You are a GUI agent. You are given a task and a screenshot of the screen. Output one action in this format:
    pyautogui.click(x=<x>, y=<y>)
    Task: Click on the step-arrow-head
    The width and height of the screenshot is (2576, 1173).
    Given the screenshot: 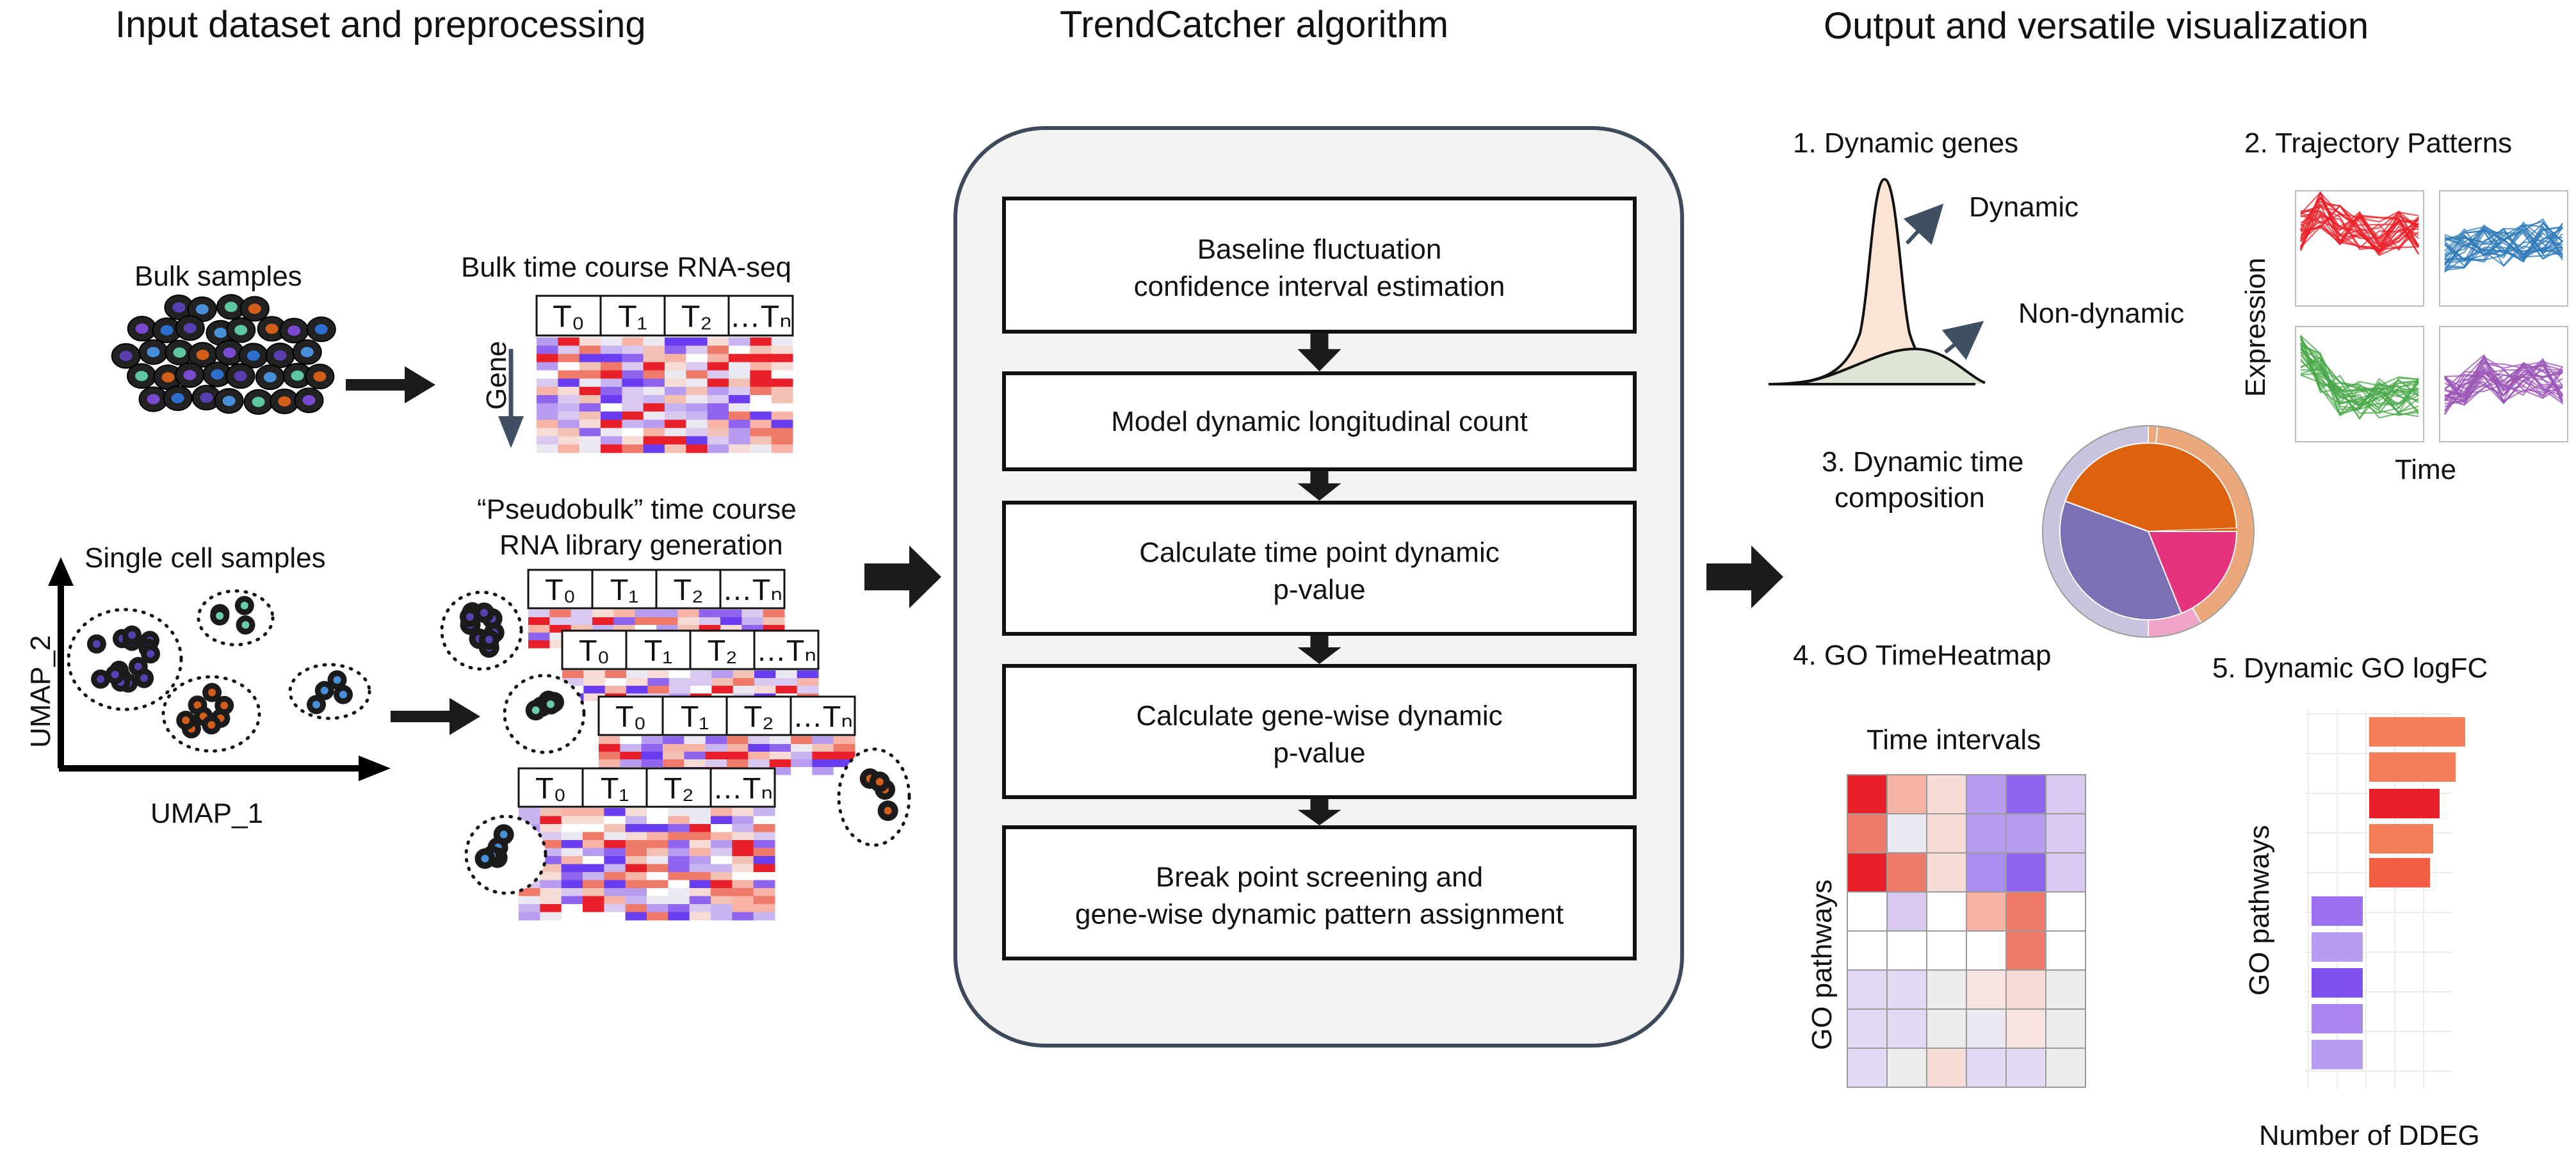 What is the action you would take?
    pyautogui.click(x=1319, y=817)
    